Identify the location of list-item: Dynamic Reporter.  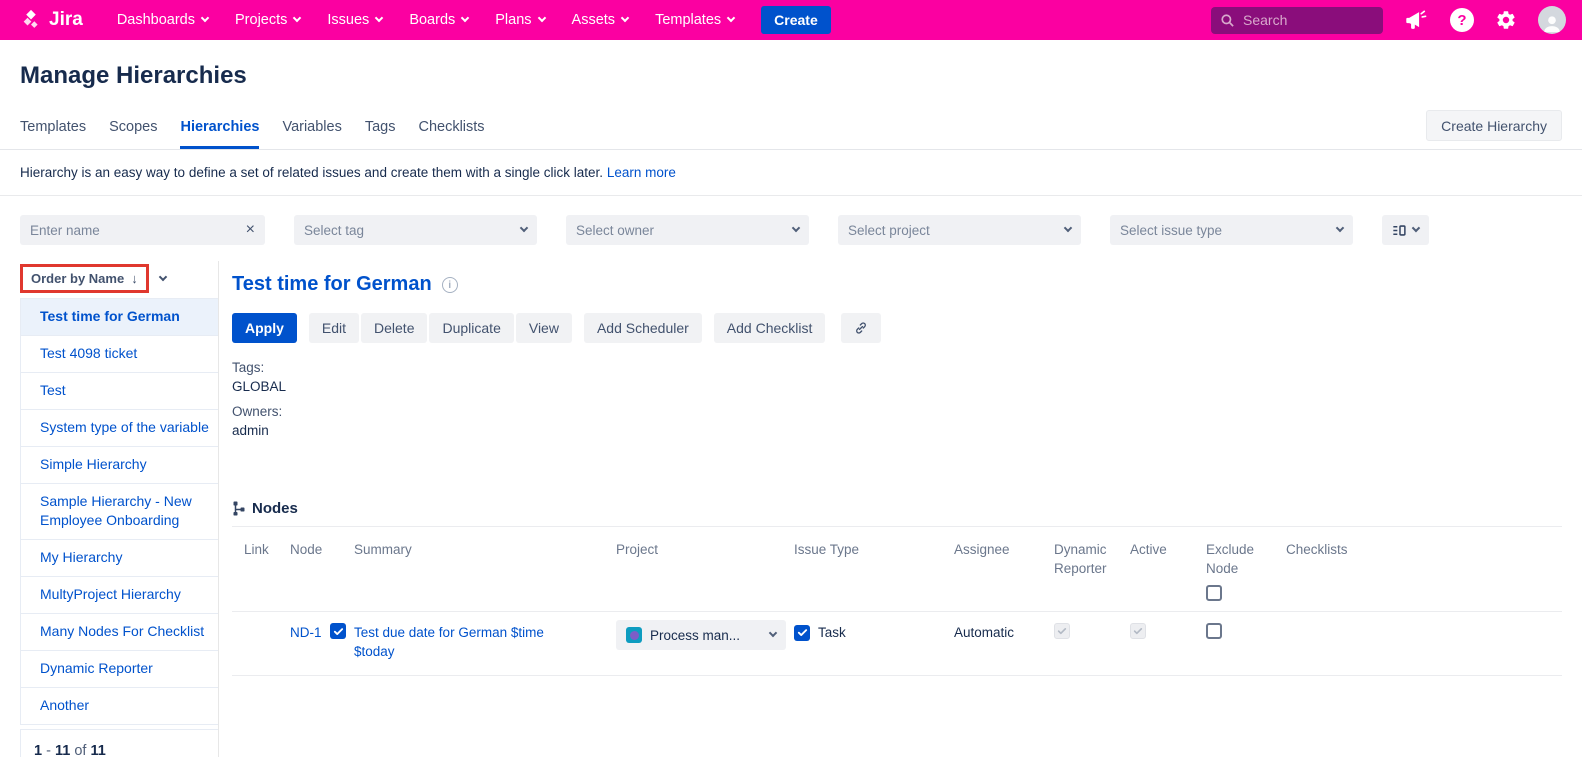
(119, 669).